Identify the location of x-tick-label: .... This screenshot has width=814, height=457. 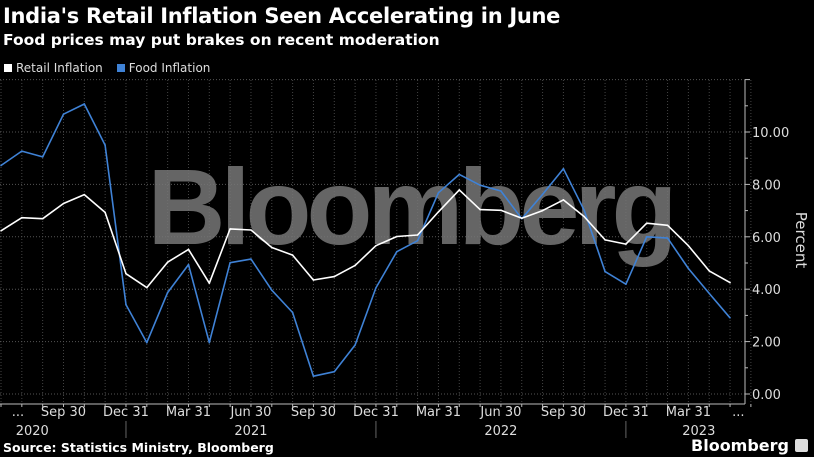
(18, 412).